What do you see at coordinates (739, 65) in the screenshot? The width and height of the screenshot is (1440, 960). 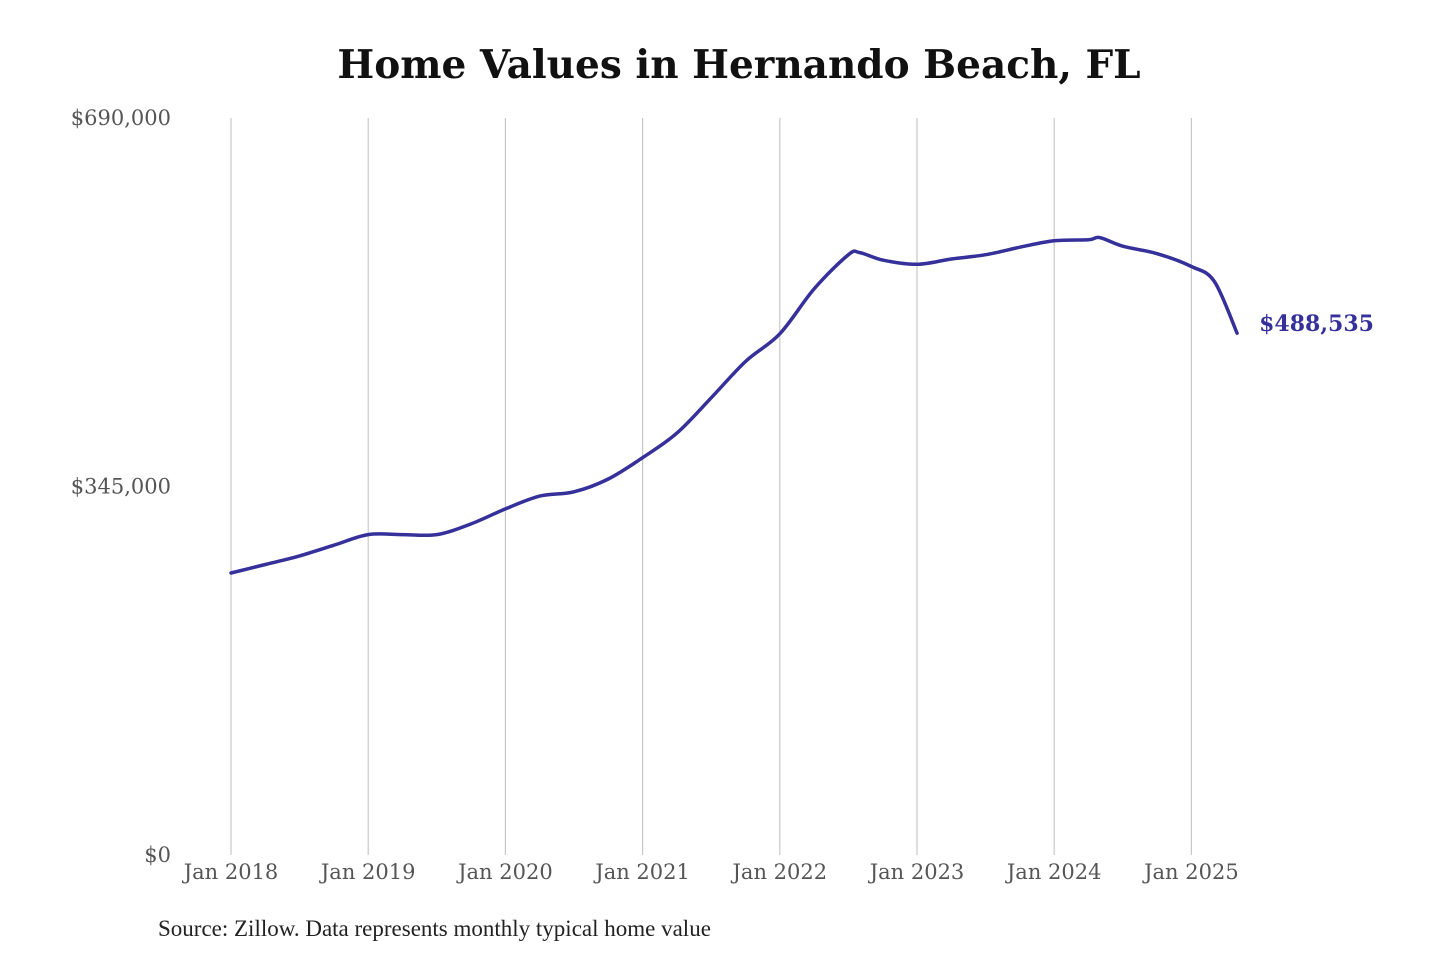 I see `chart-title: Home Values in Hernando Beach, FL` at bounding box center [739, 65].